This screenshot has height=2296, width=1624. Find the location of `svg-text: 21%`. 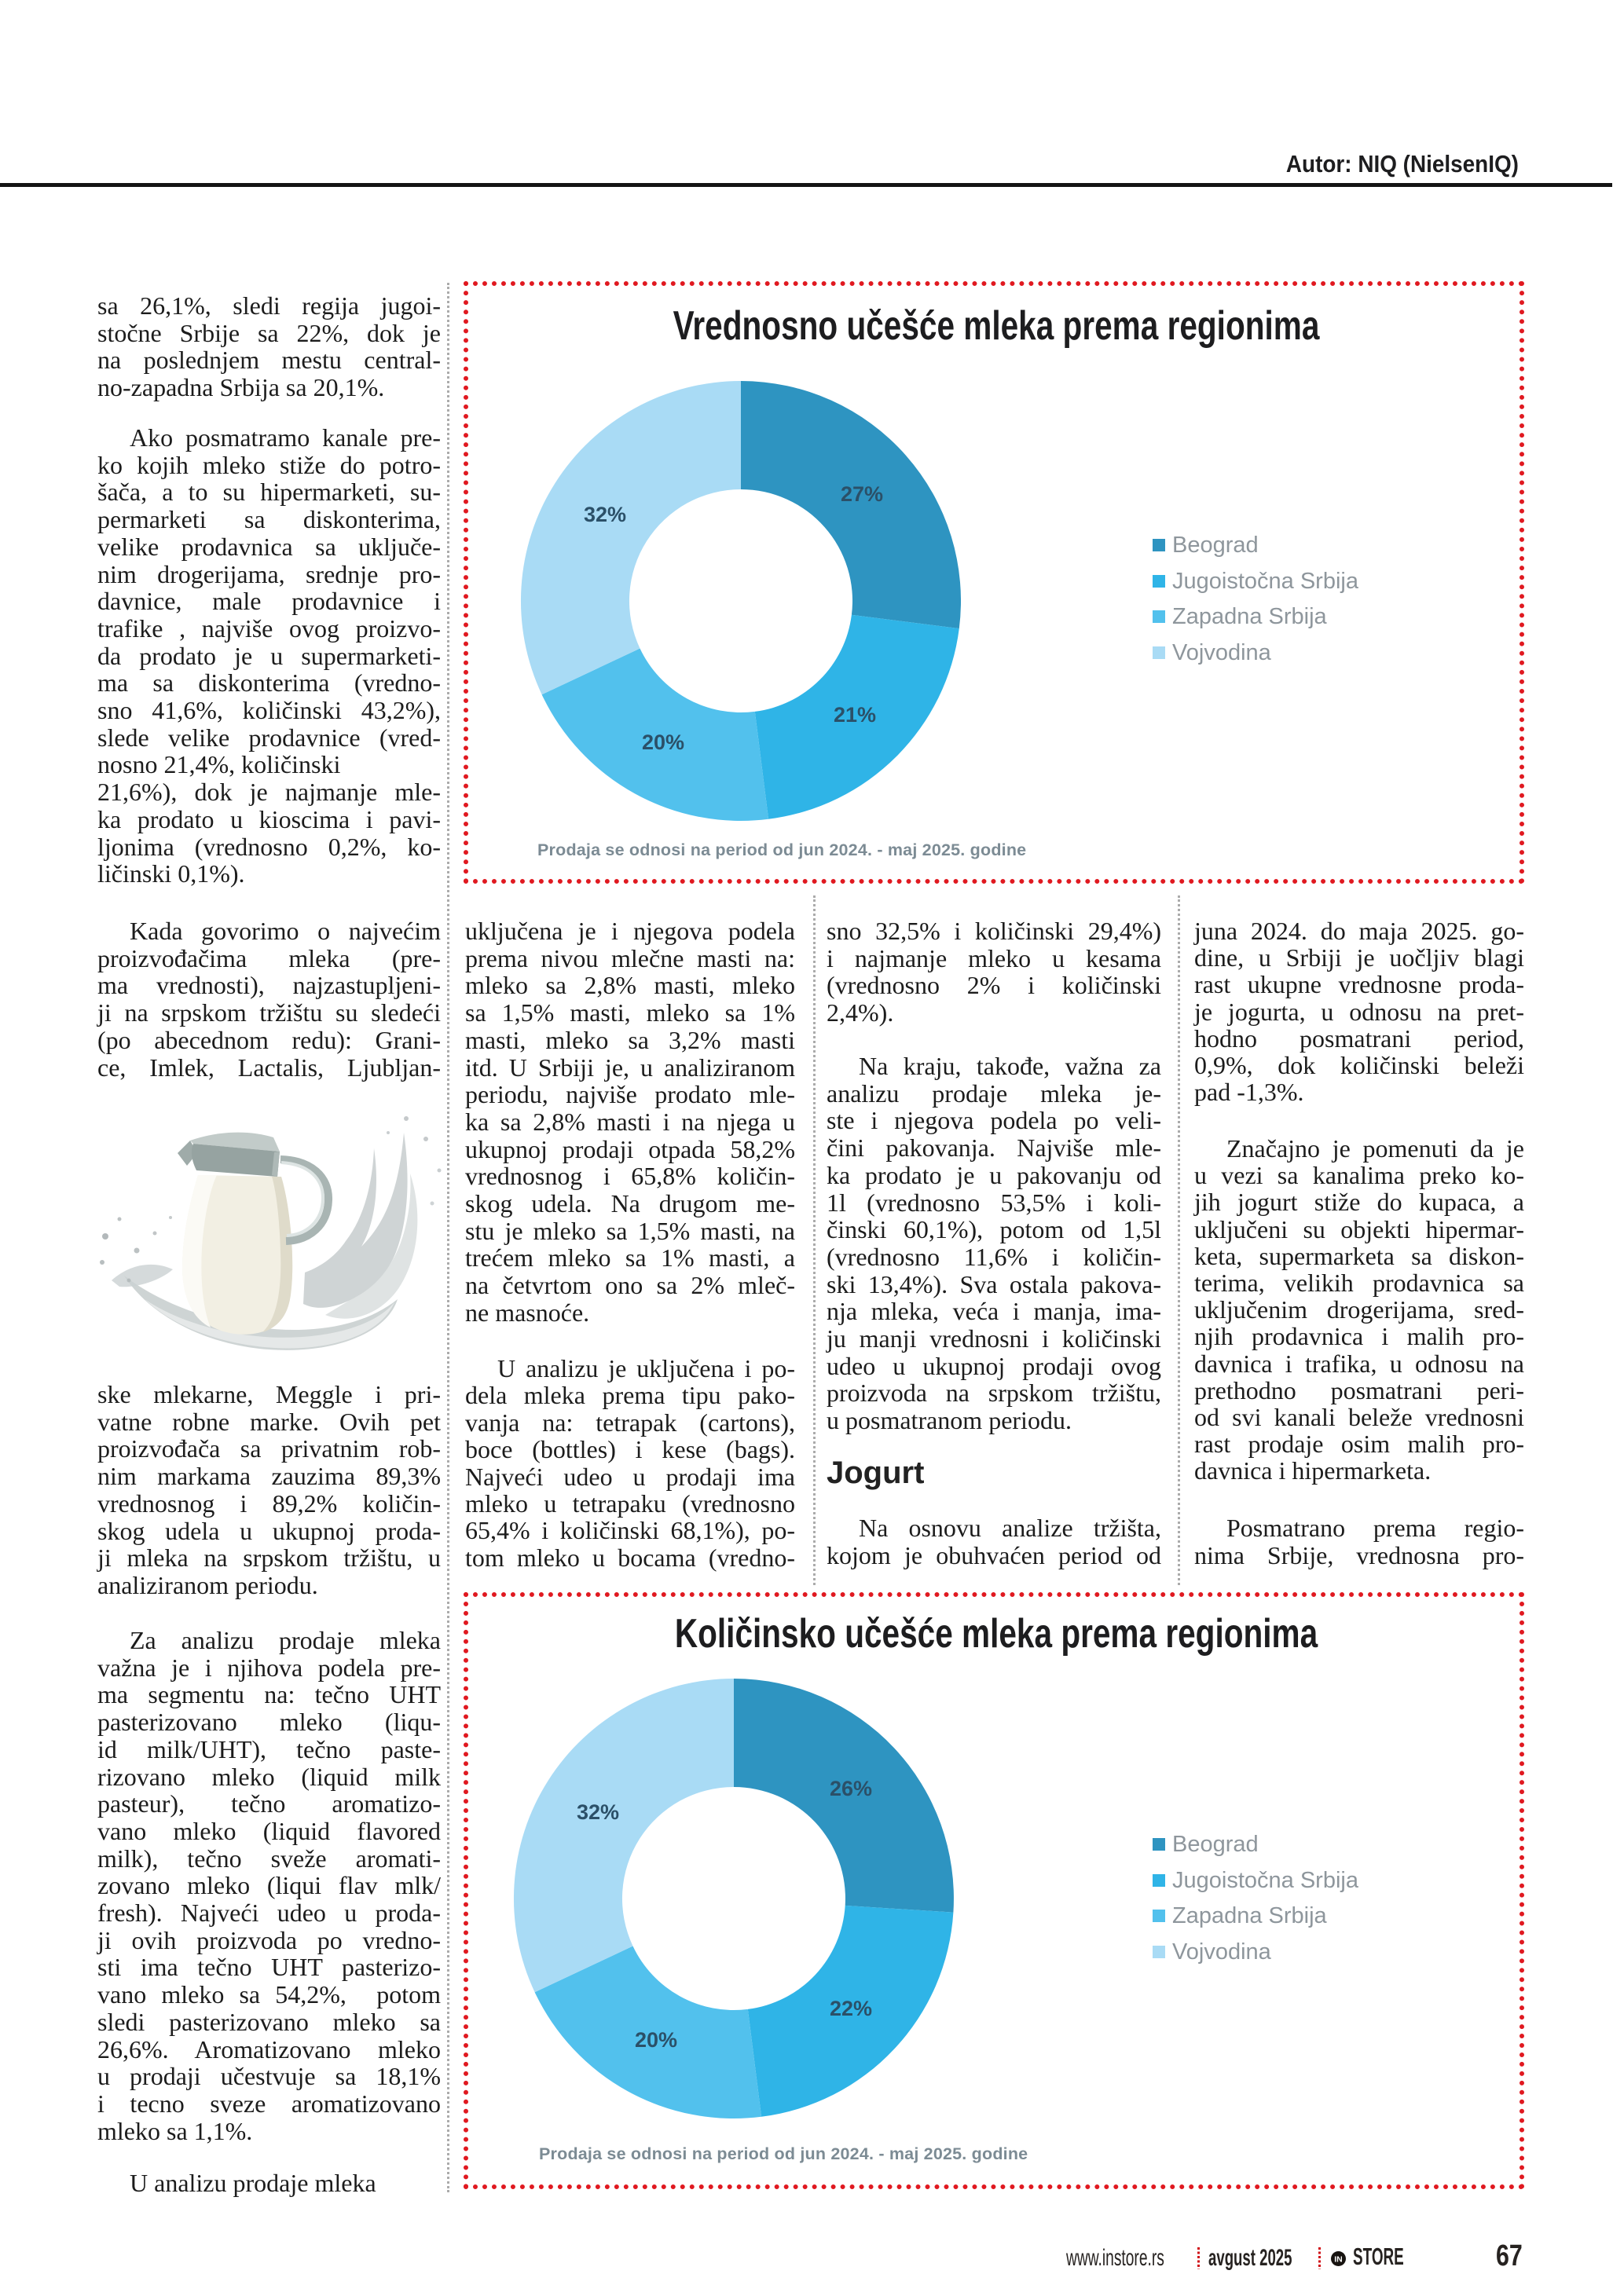

svg-text: 21% is located at coordinates (855, 715).